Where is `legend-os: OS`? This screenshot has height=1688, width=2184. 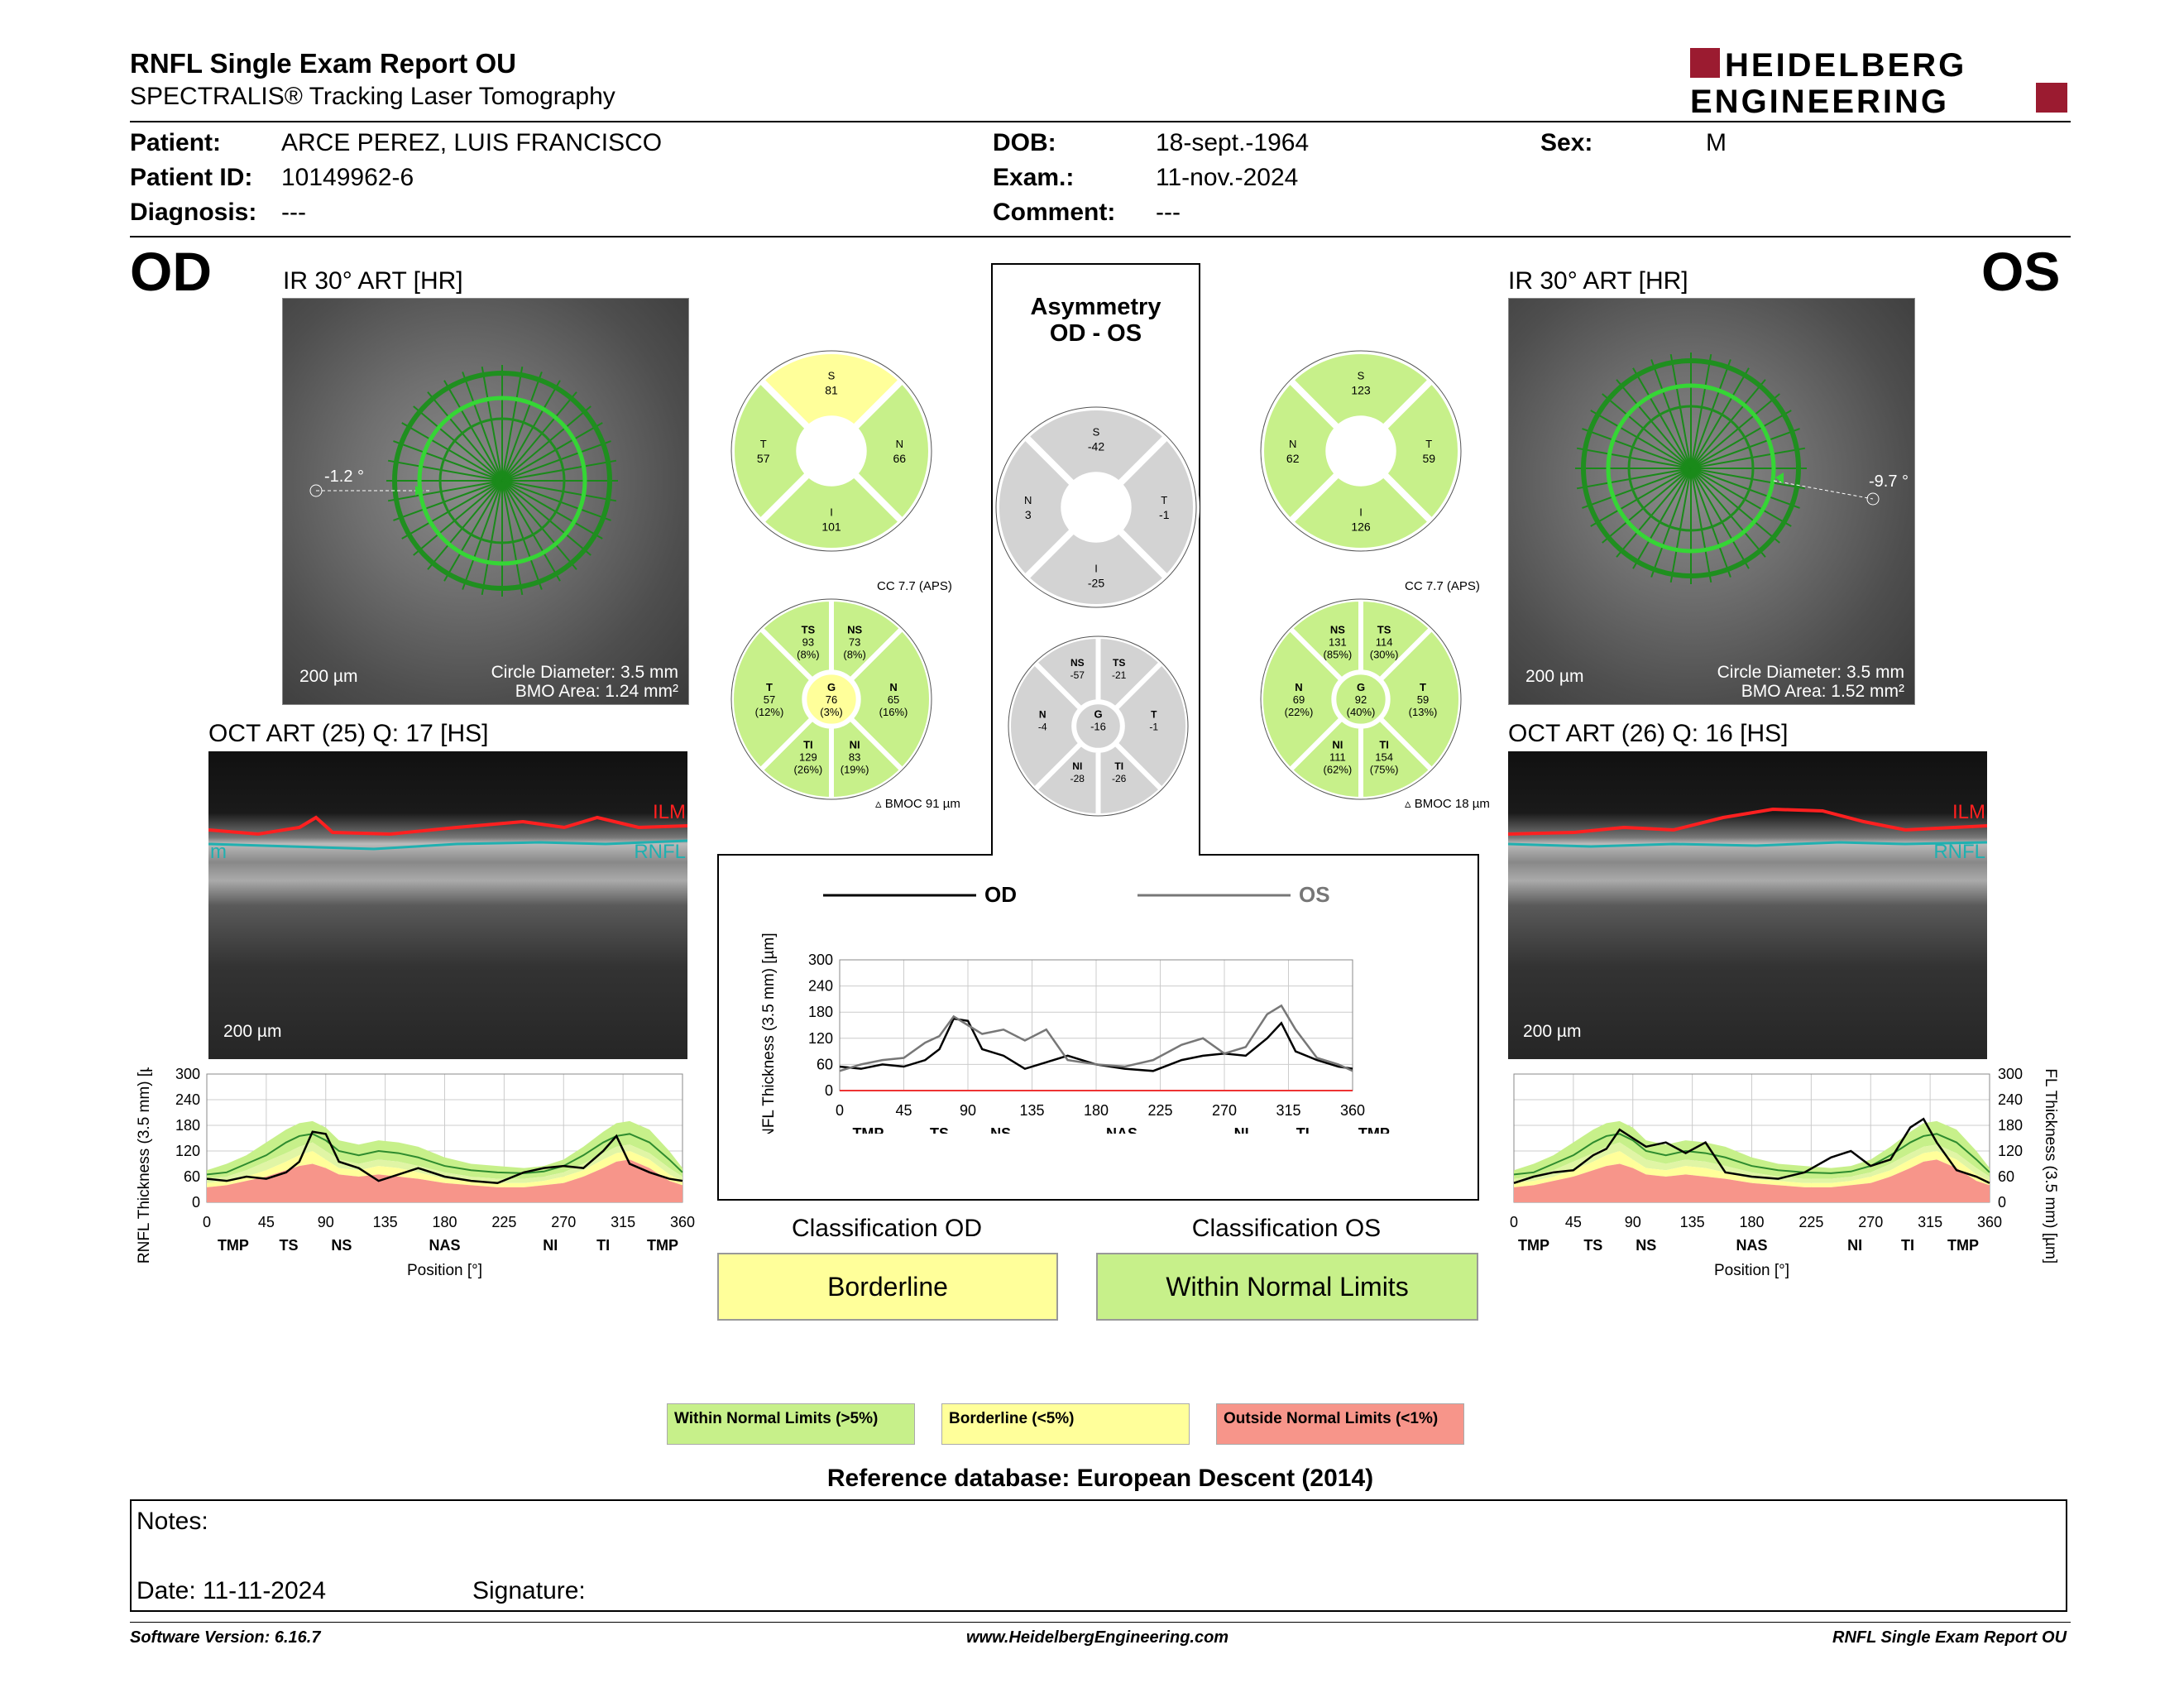 legend-os: OS is located at coordinates (1314, 896).